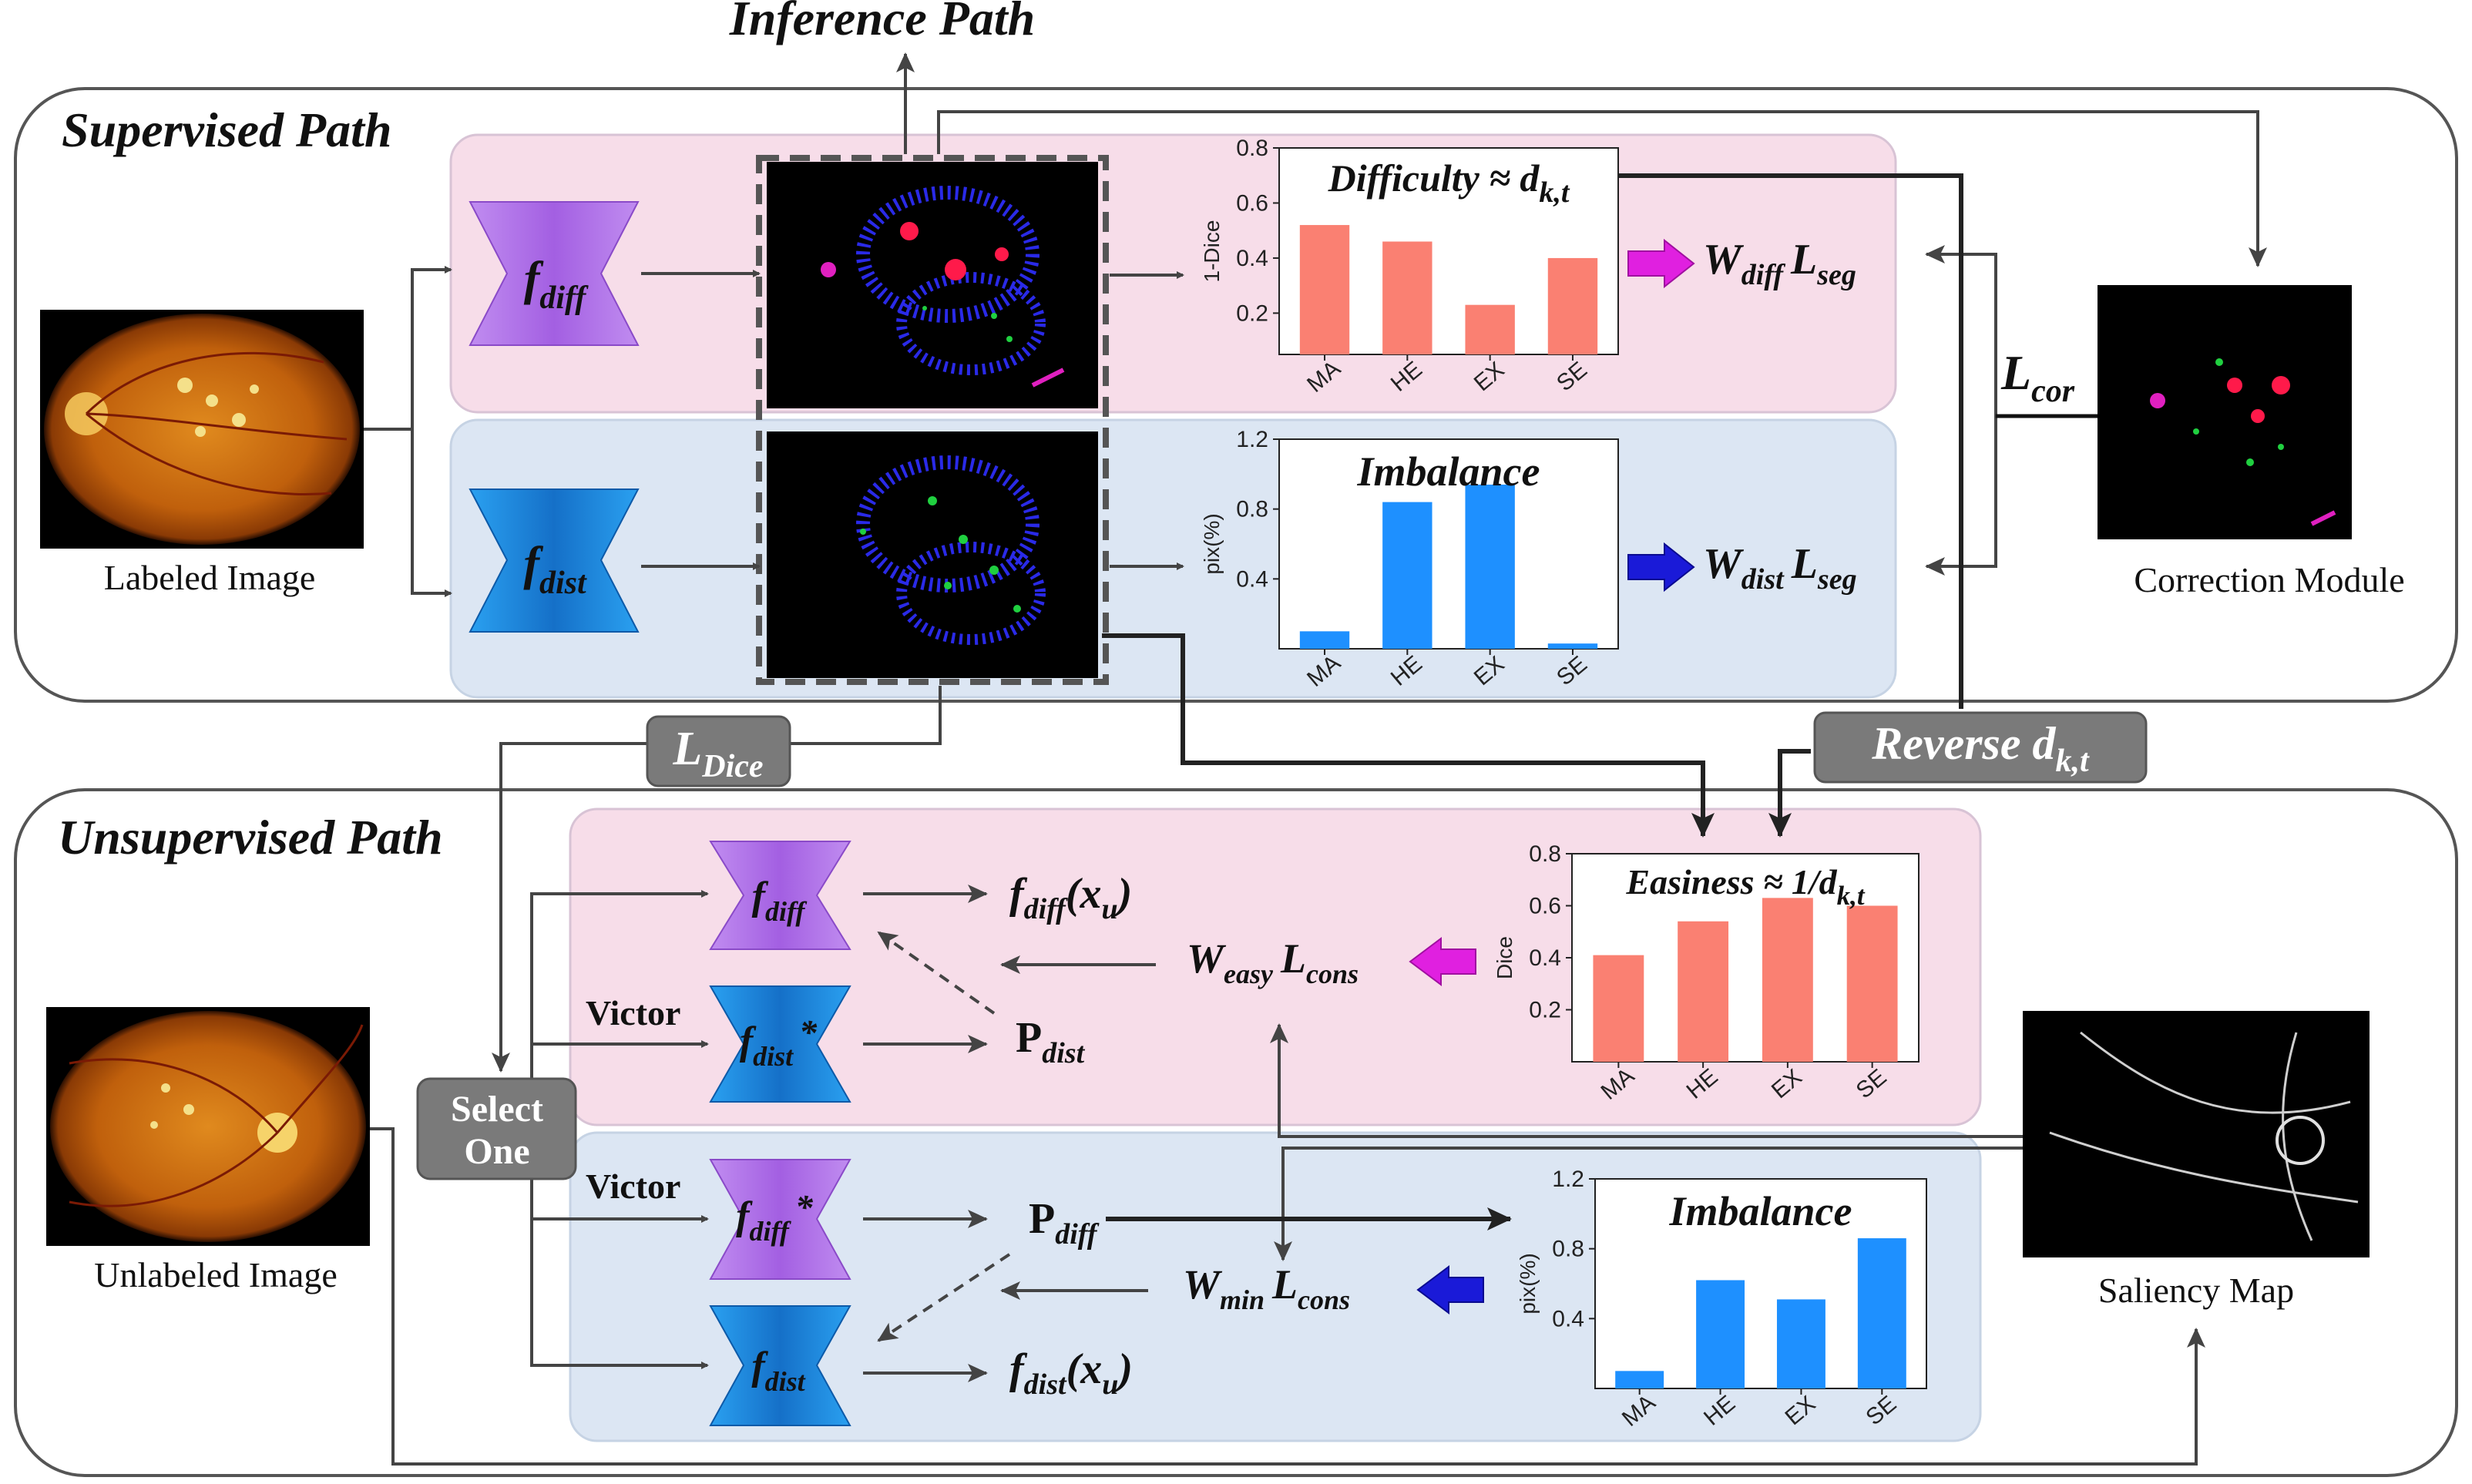 The image size is (2472, 1484). What do you see at coordinates (1789, 794) in the screenshot?
I see `reverse-to-easiness-arrow` at bounding box center [1789, 794].